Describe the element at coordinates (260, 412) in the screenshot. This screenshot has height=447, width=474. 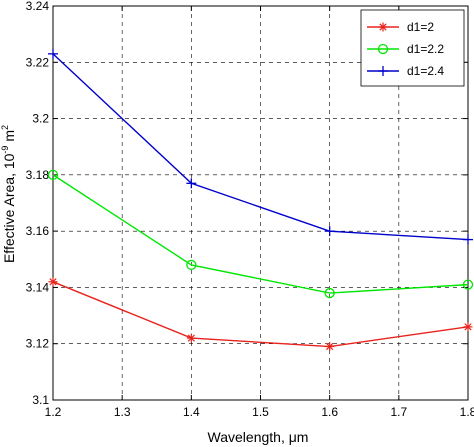
I see `x-tick-label: 1.5` at that location.